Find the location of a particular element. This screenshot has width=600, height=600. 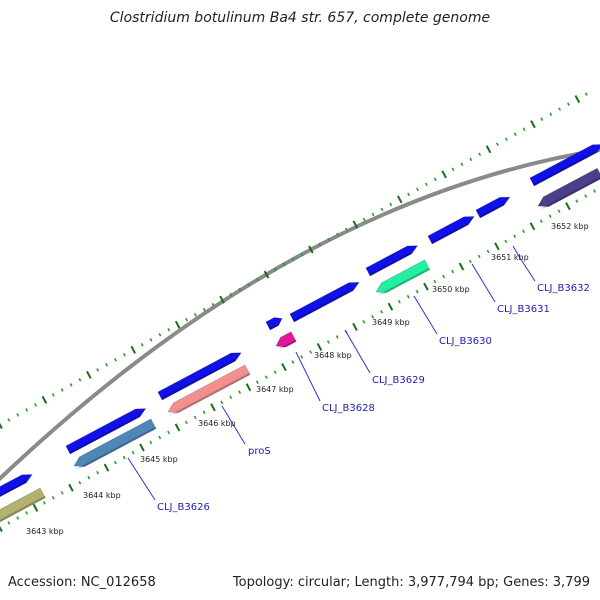

kbp-label: 3650 kbp is located at coordinates (451, 289).